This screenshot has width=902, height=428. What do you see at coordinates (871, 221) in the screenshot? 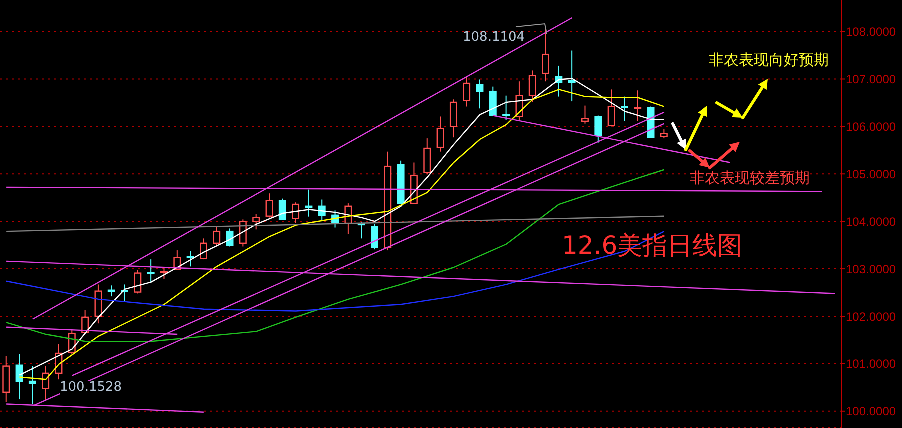
I see `y-tick-label: 104.0000` at bounding box center [871, 221].